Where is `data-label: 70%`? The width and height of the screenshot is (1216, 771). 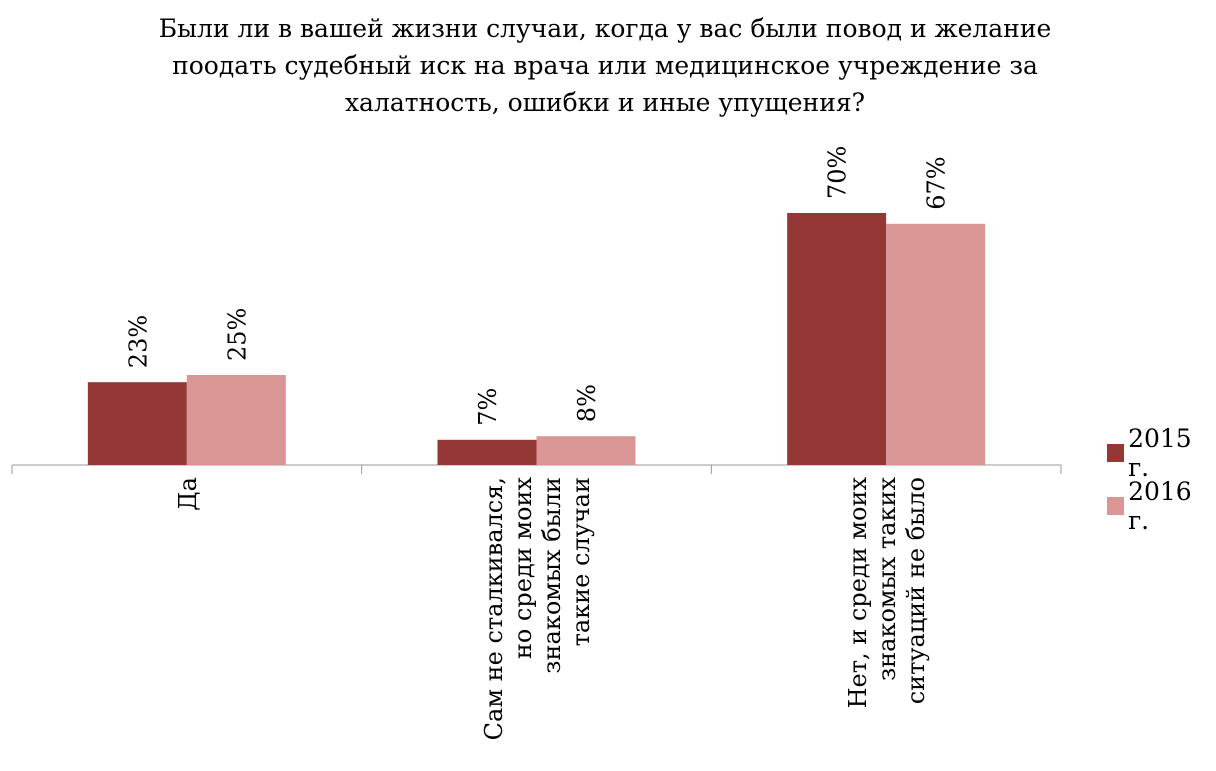
data-label: 70% is located at coordinates (838, 172).